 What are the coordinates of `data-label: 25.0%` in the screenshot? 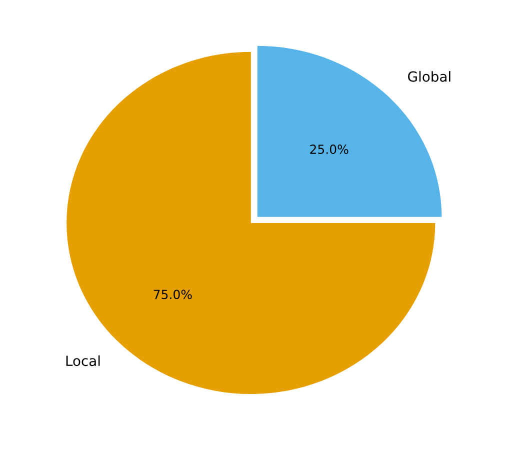 It's located at (329, 149).